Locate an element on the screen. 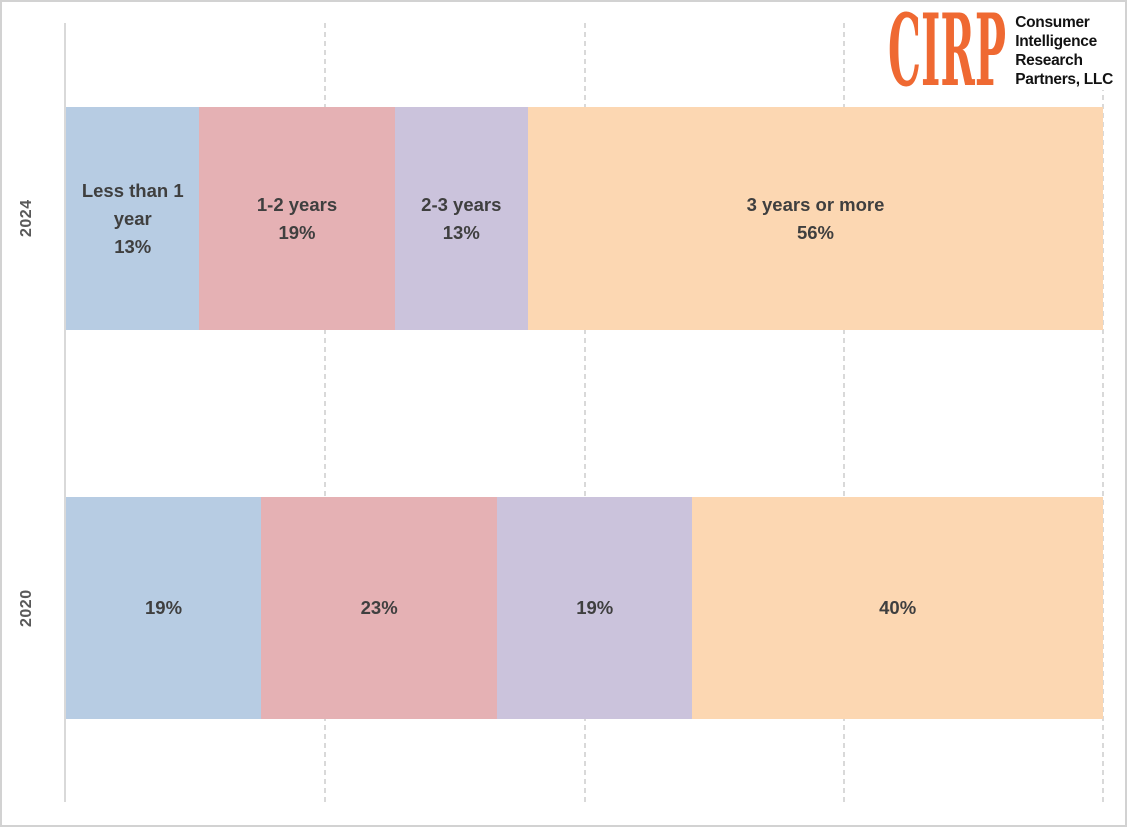  data-label: Less than 1 year 13% is located at coordinates (132, 219).